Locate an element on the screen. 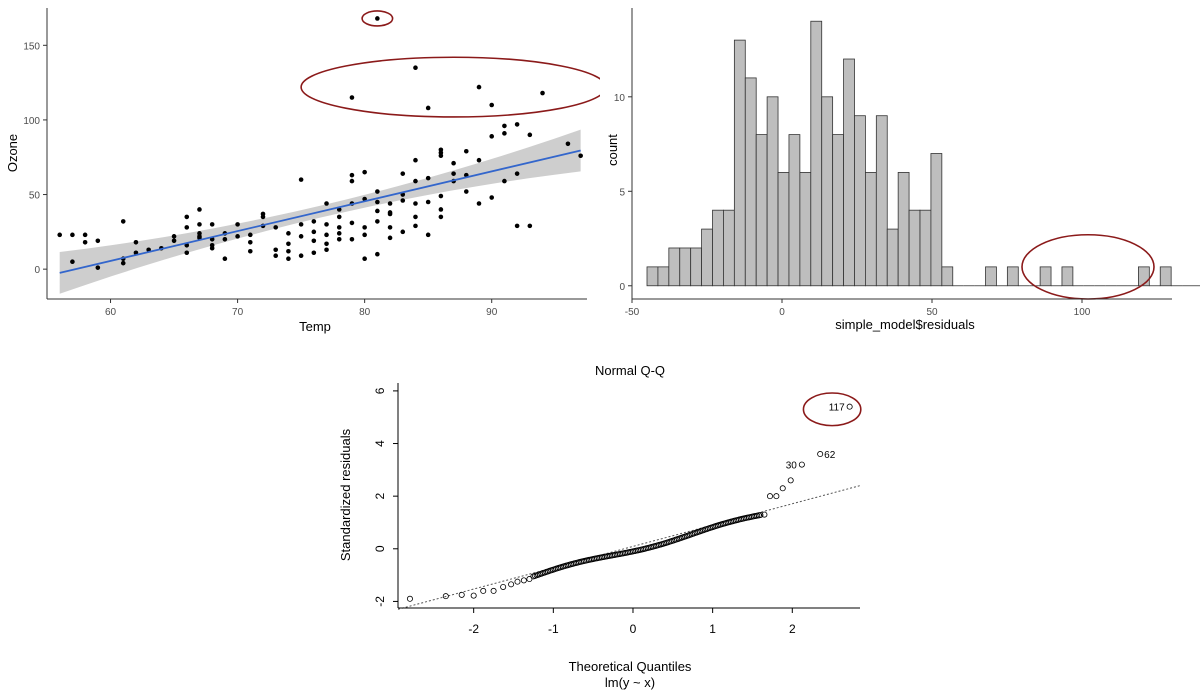 The height and width of the screenshot is (700, 1200). x-tick-label: -1 is located at coordinates (553, 629).